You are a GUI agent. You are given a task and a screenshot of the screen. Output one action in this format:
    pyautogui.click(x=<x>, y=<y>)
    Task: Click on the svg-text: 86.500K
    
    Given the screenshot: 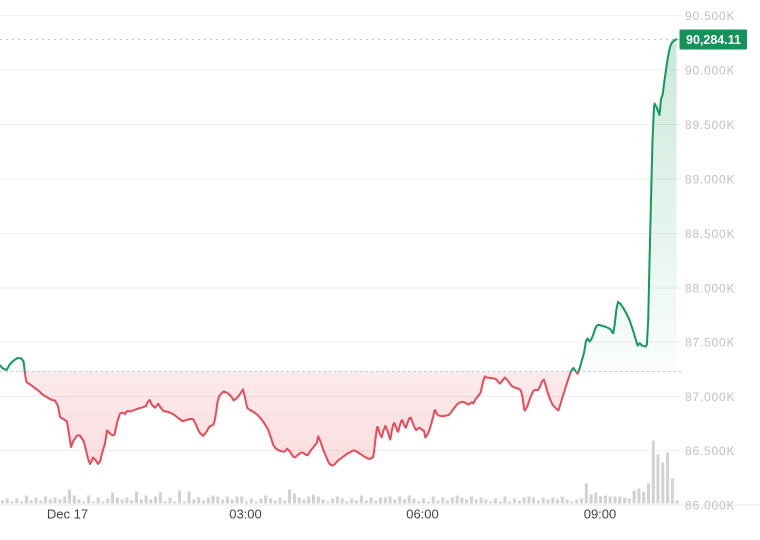 What is the action you would take?
    pyautogui.click(x=710, y=451)
    